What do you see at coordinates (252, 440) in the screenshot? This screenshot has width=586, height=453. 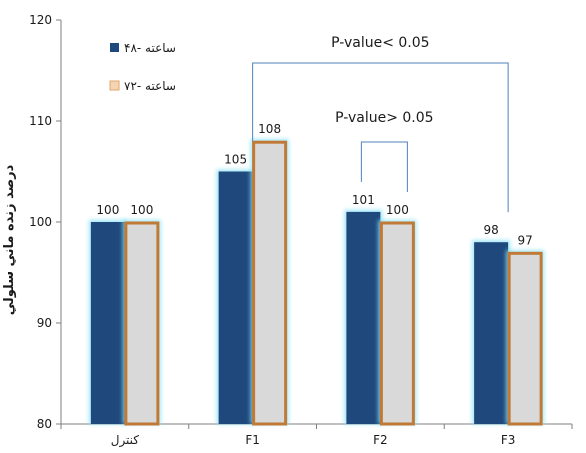 I see `x-tick-label: F1` at bounding box center [252, 440].